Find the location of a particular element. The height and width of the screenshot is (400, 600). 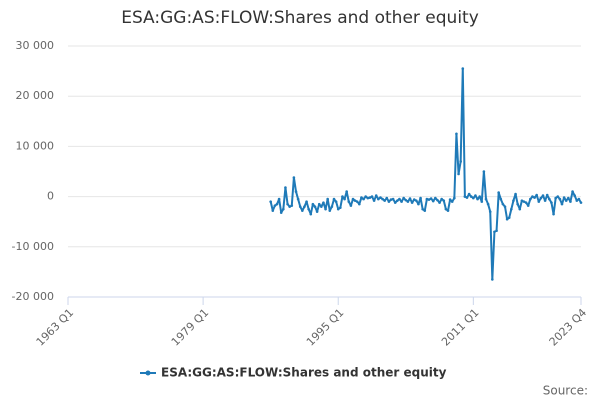

x-tick-label: 2011 Q1 is located at coordinates (460, 327).